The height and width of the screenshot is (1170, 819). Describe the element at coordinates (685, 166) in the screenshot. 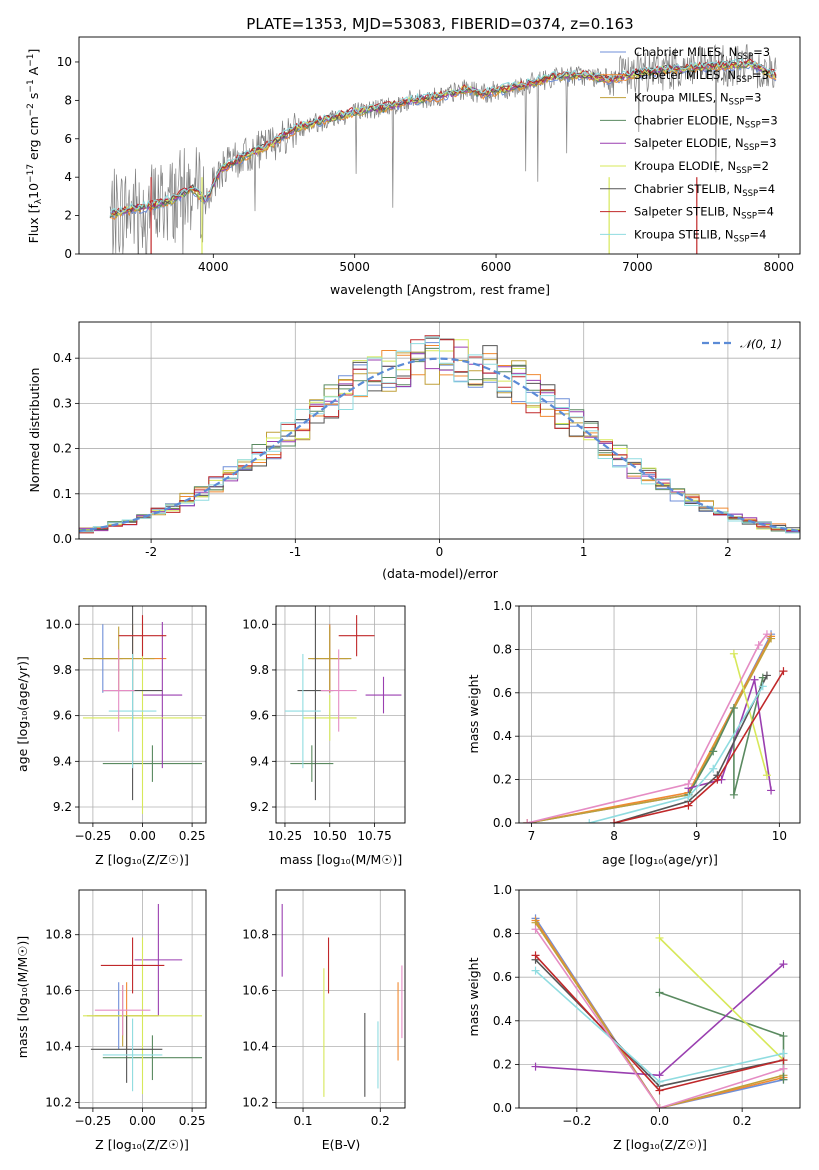

I see `legend-name-5: Kroupa ELODIE, N` at that location.